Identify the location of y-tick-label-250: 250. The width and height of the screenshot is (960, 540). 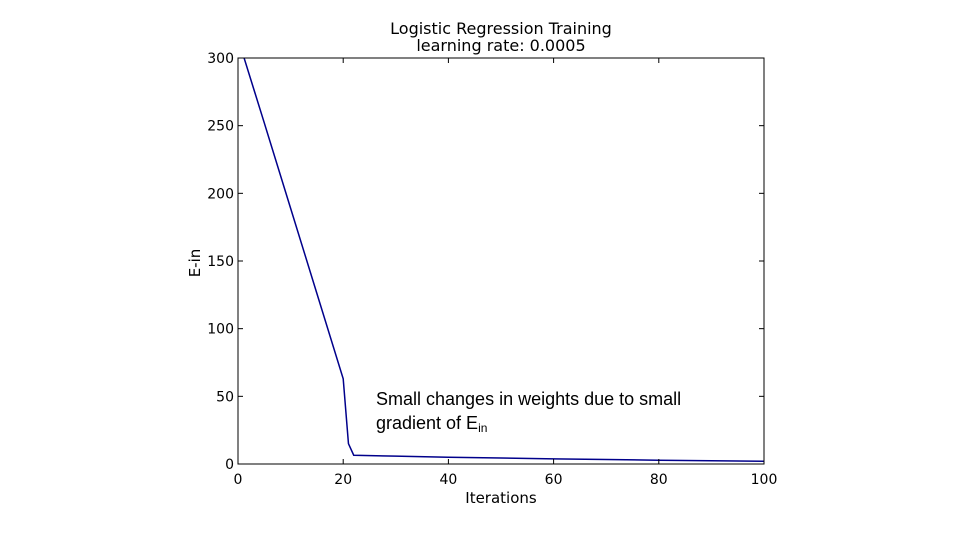
(220, 127).